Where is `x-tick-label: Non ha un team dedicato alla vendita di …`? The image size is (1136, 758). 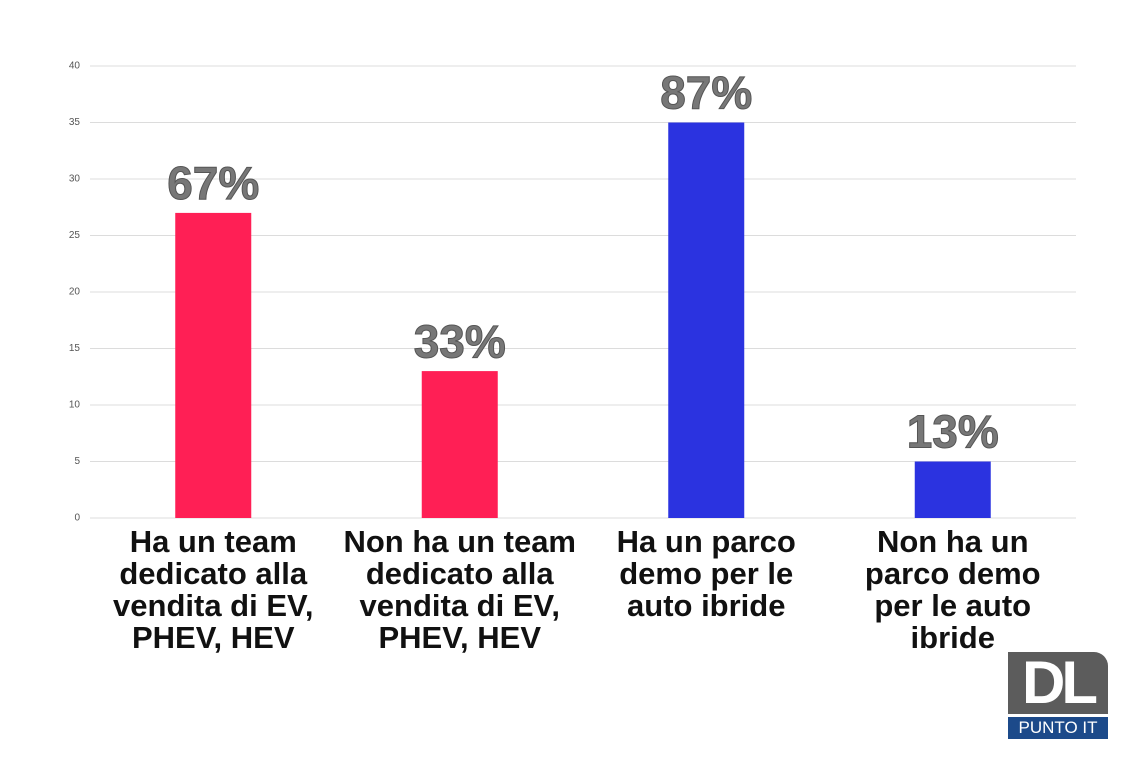
x-tick-label: Non ha un team dedicato alla vendita di … is located at coordinates (459, 589).